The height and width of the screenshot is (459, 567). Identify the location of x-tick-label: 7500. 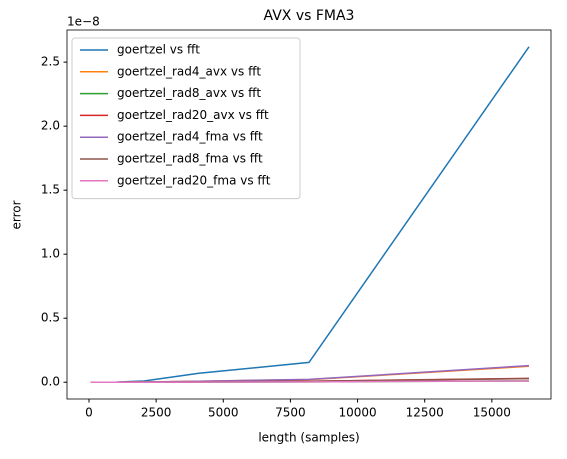
(290, 413).